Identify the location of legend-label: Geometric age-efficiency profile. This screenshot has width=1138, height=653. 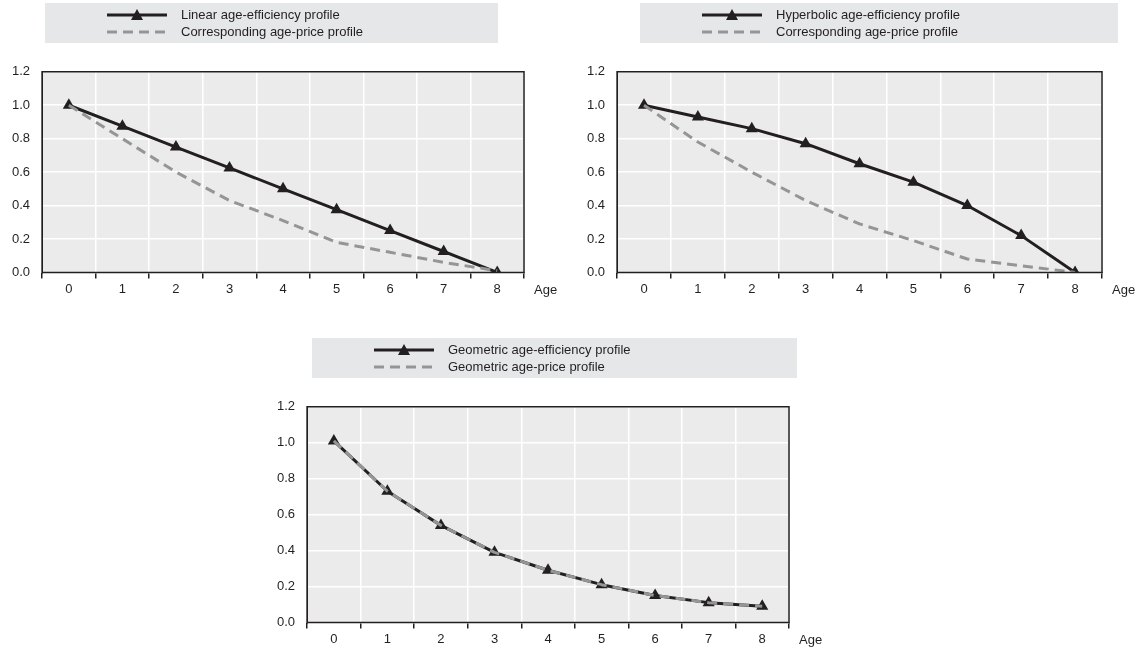
(539, 349).